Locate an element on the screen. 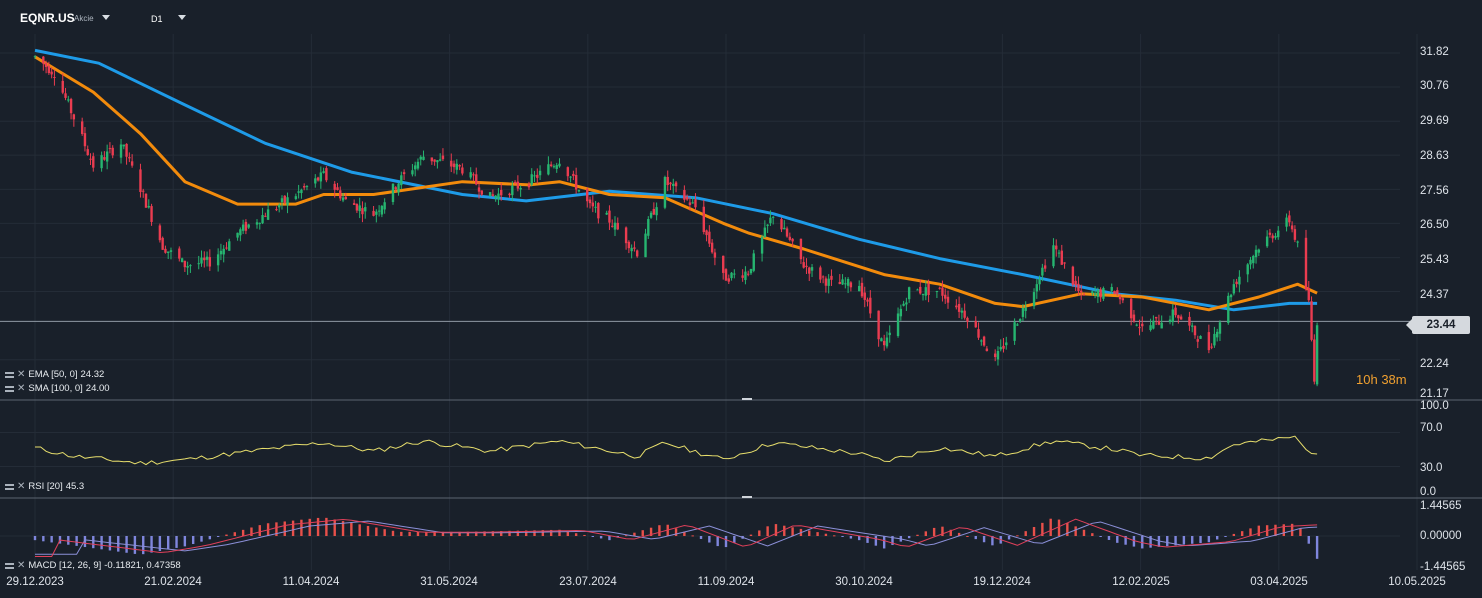  macd-histogram is located at coordinates (676, 538).